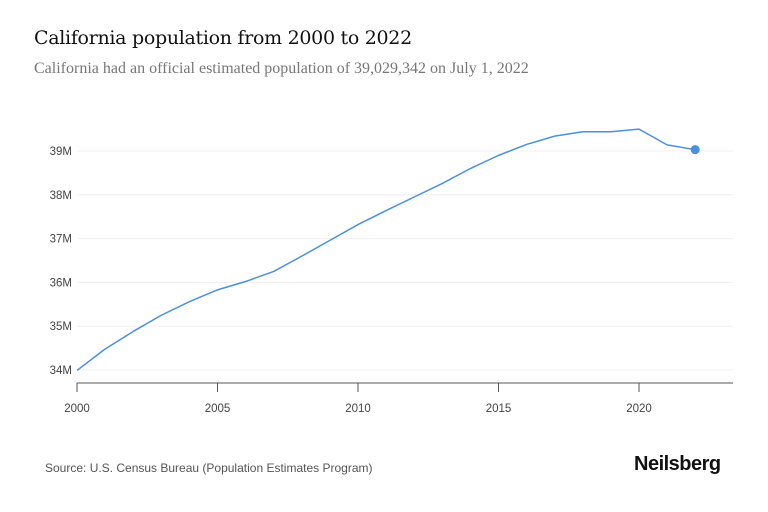  I want to click on x-tick-label: 2010, so click(358, 409).